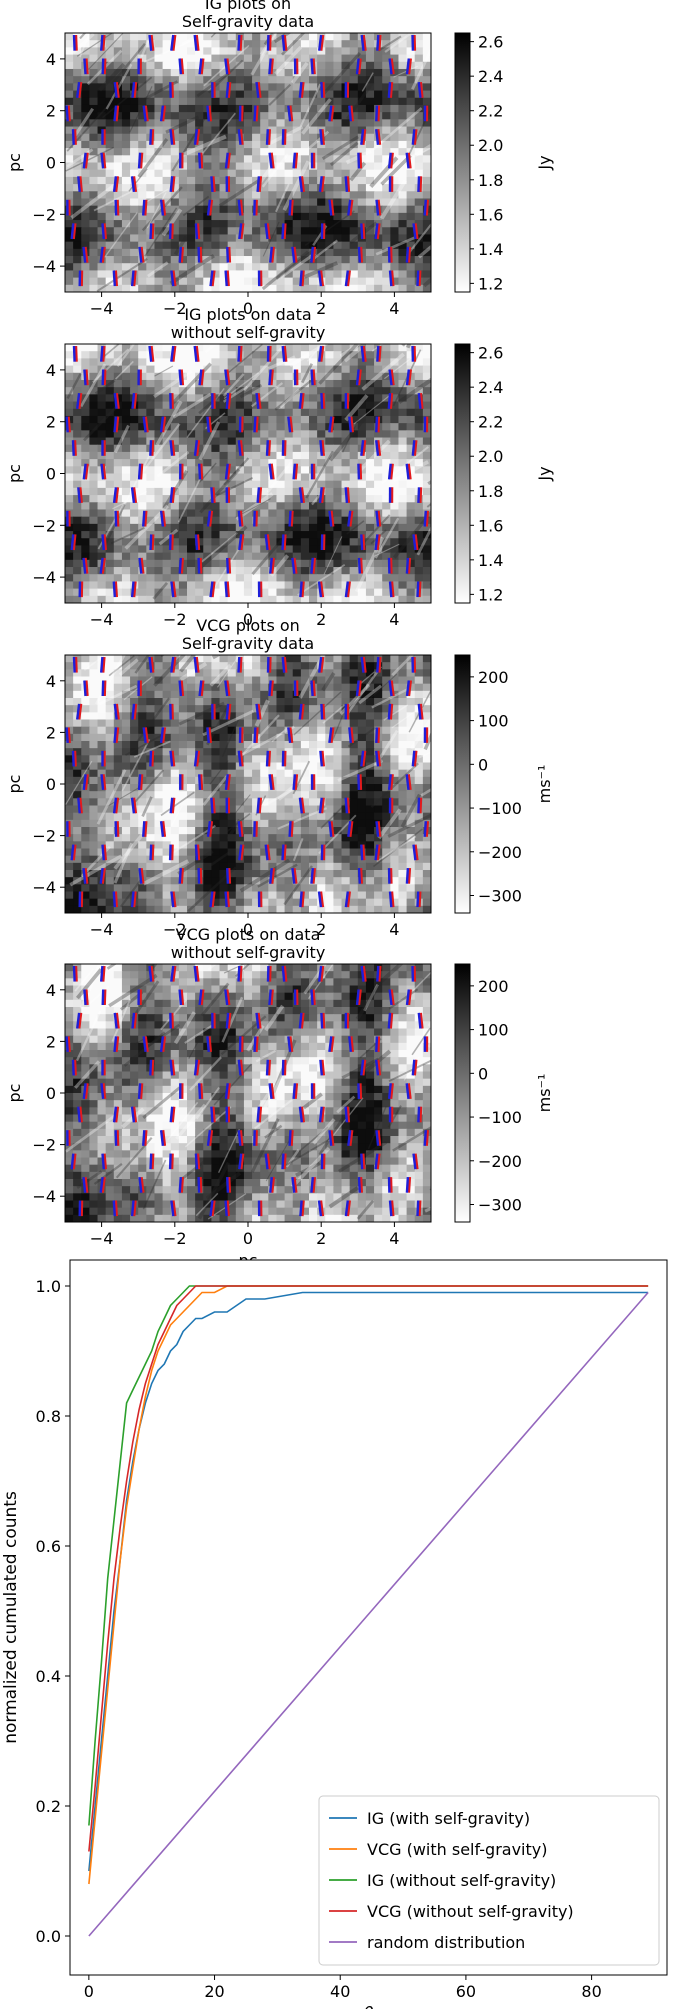  I want to click on y-tick-label: 0, so click(51, 163).